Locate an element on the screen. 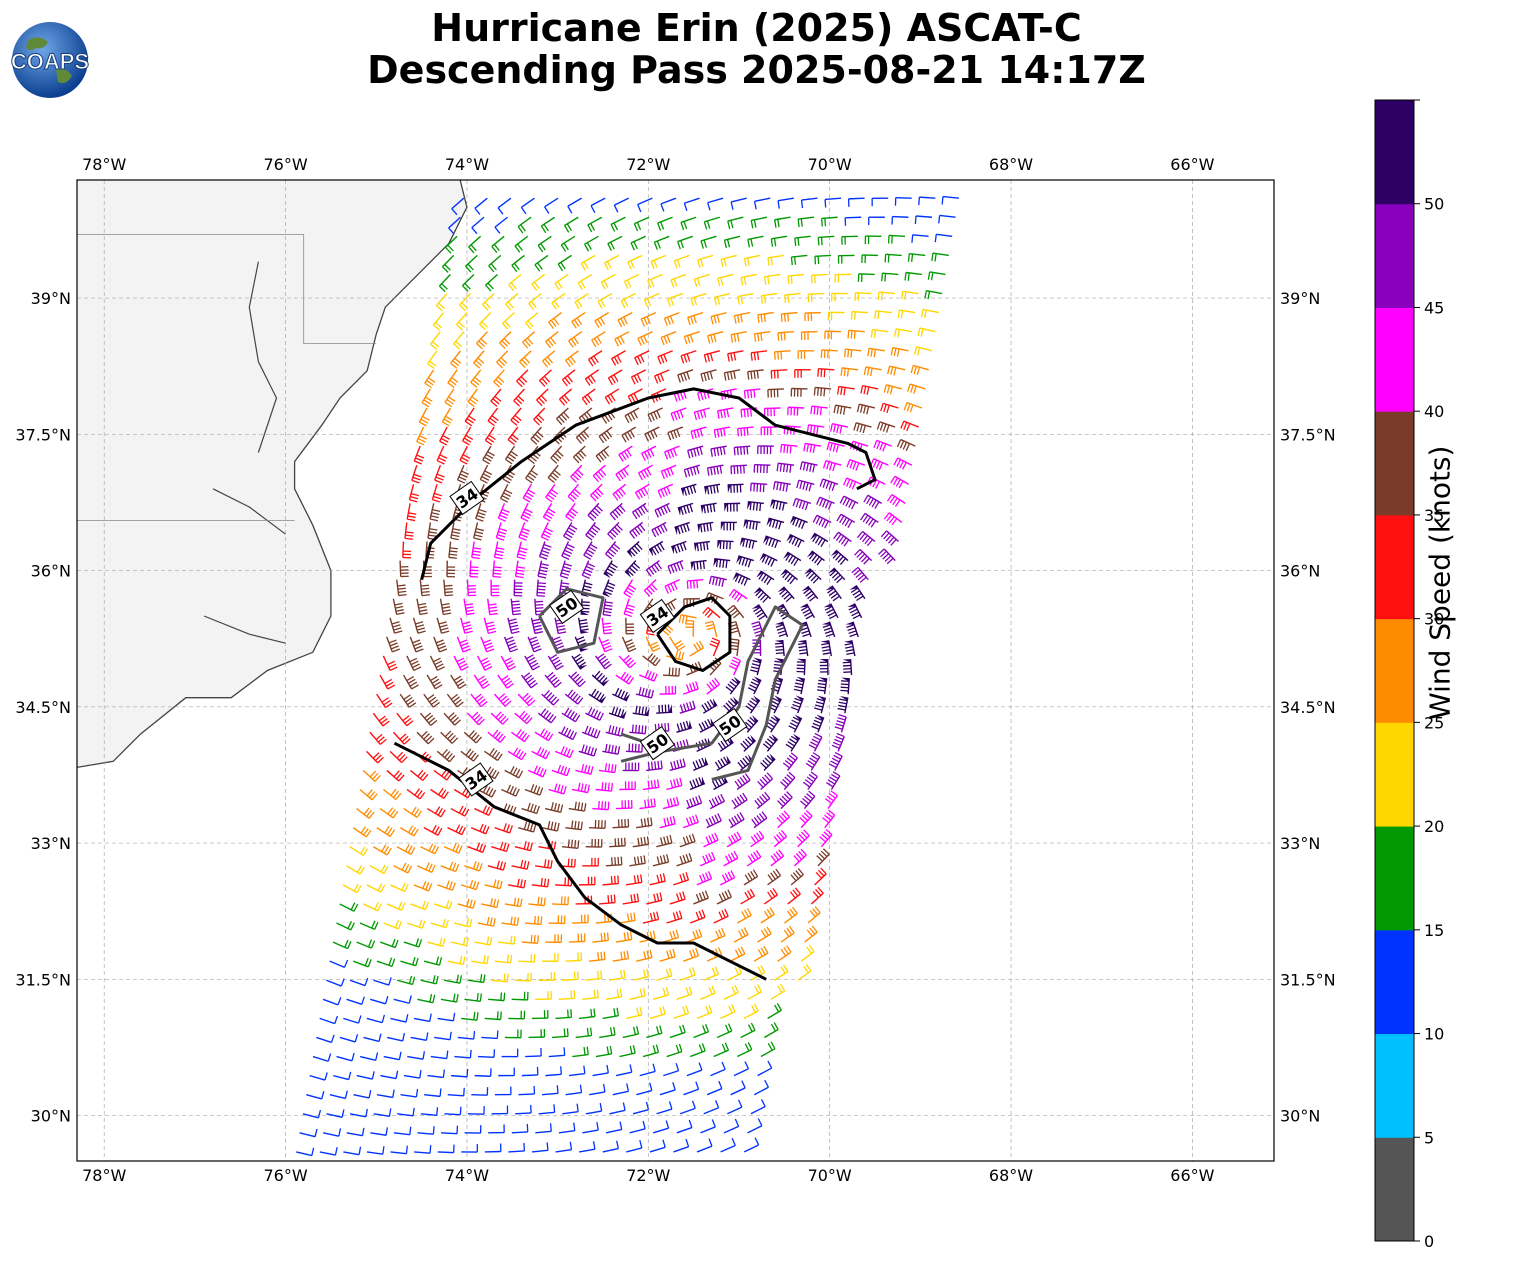 The image size is (1513, 1264). colorbar-tick-label: 45 is located at coordinates (1434, 307).